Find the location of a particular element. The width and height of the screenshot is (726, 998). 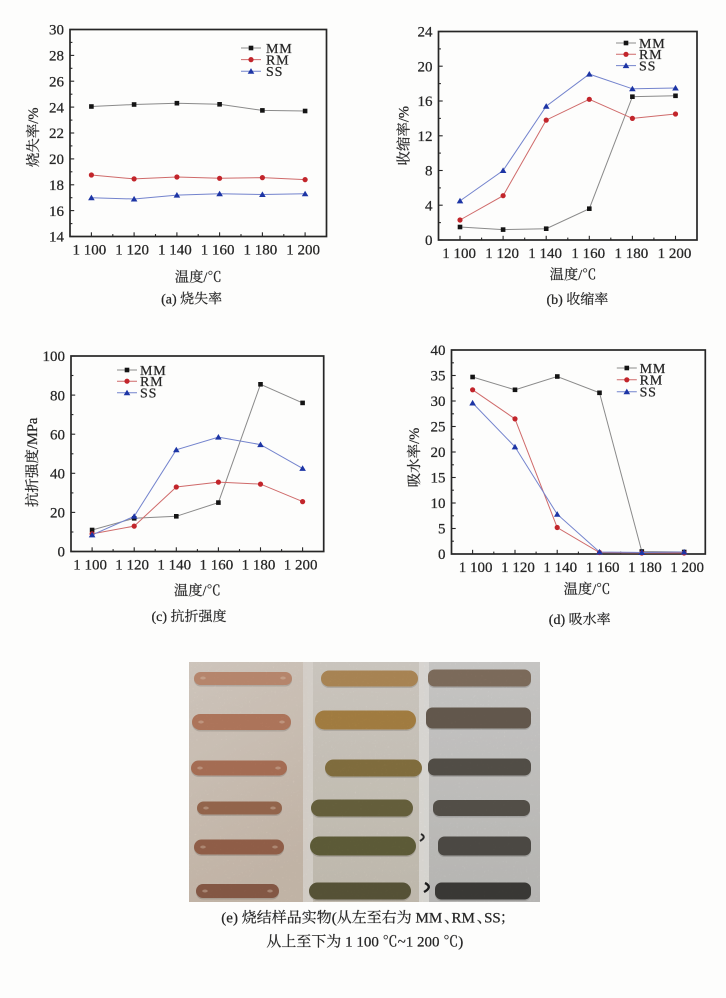

svg-text: 22 is located at coordinates (56, 134).